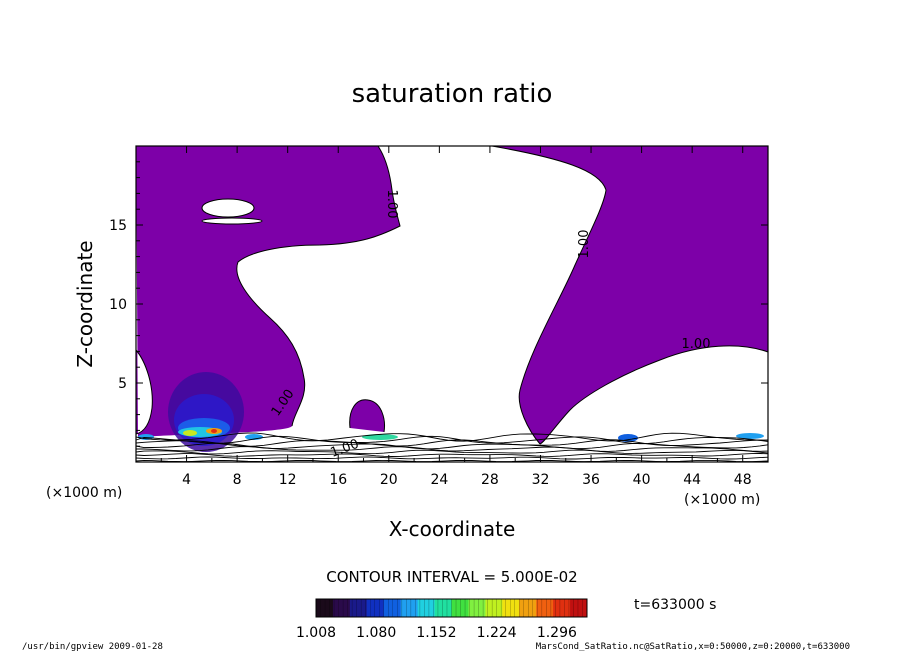 This screenshot has width=904, height=654. What do you see at coordinates (376, 633) in the screenshot?
I see `colorbar-tick-label: 1.080` at bounding box center [376, 633].